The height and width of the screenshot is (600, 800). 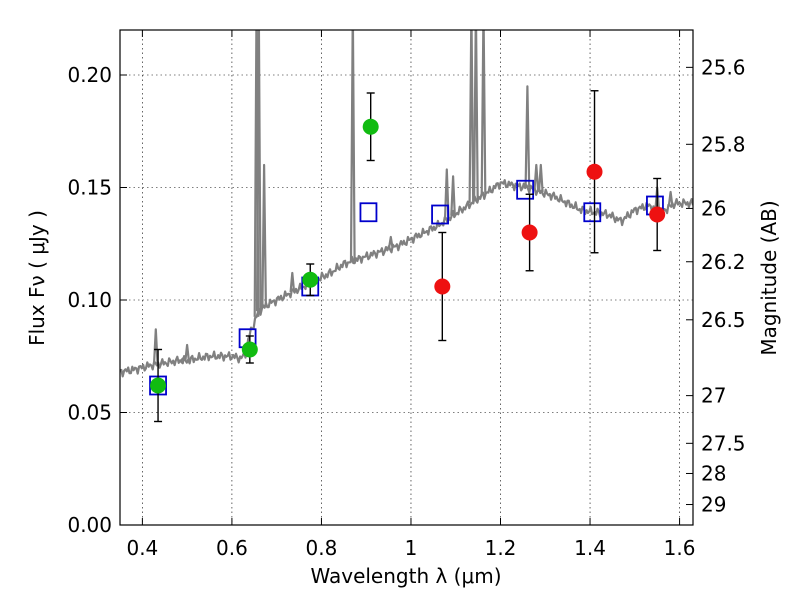 What do you see at coordinates (713, 208) in the screenshot?
I see `y2-tick-label: 26` at bounding box center [713, 208].